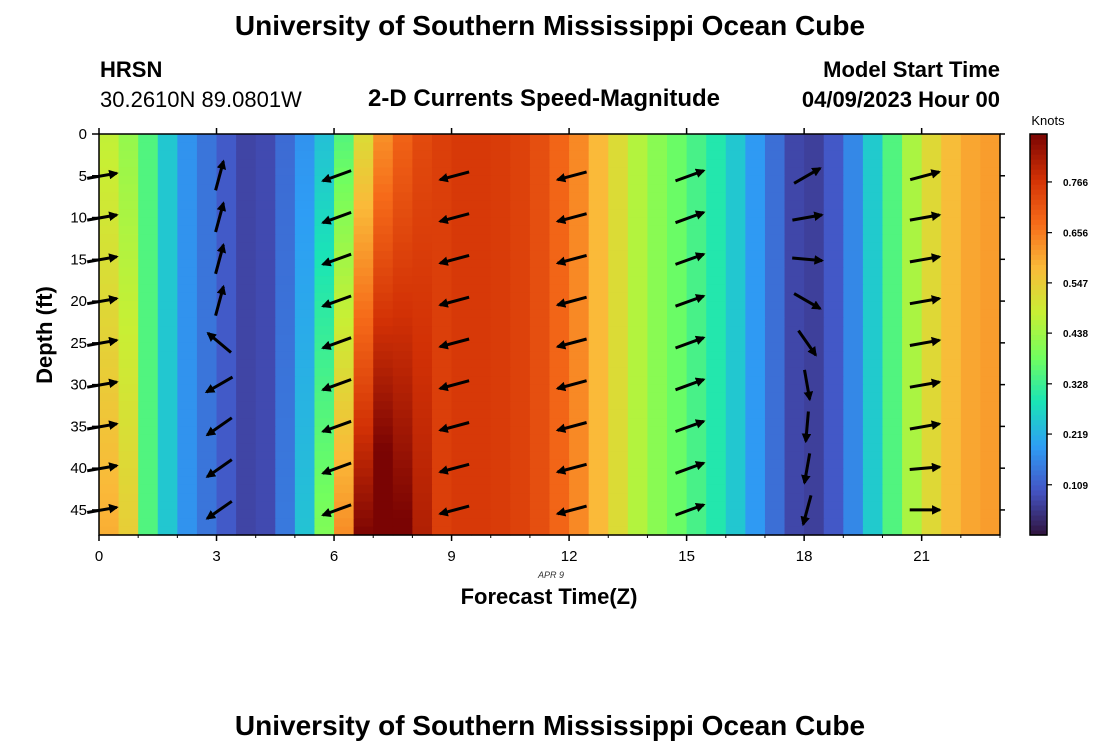 This screenshot has width=1100, height=750. Describe the element at coordinates (1075, 234) in the screenshot. I see `colorbar-tick-label: 0.656` at that location.